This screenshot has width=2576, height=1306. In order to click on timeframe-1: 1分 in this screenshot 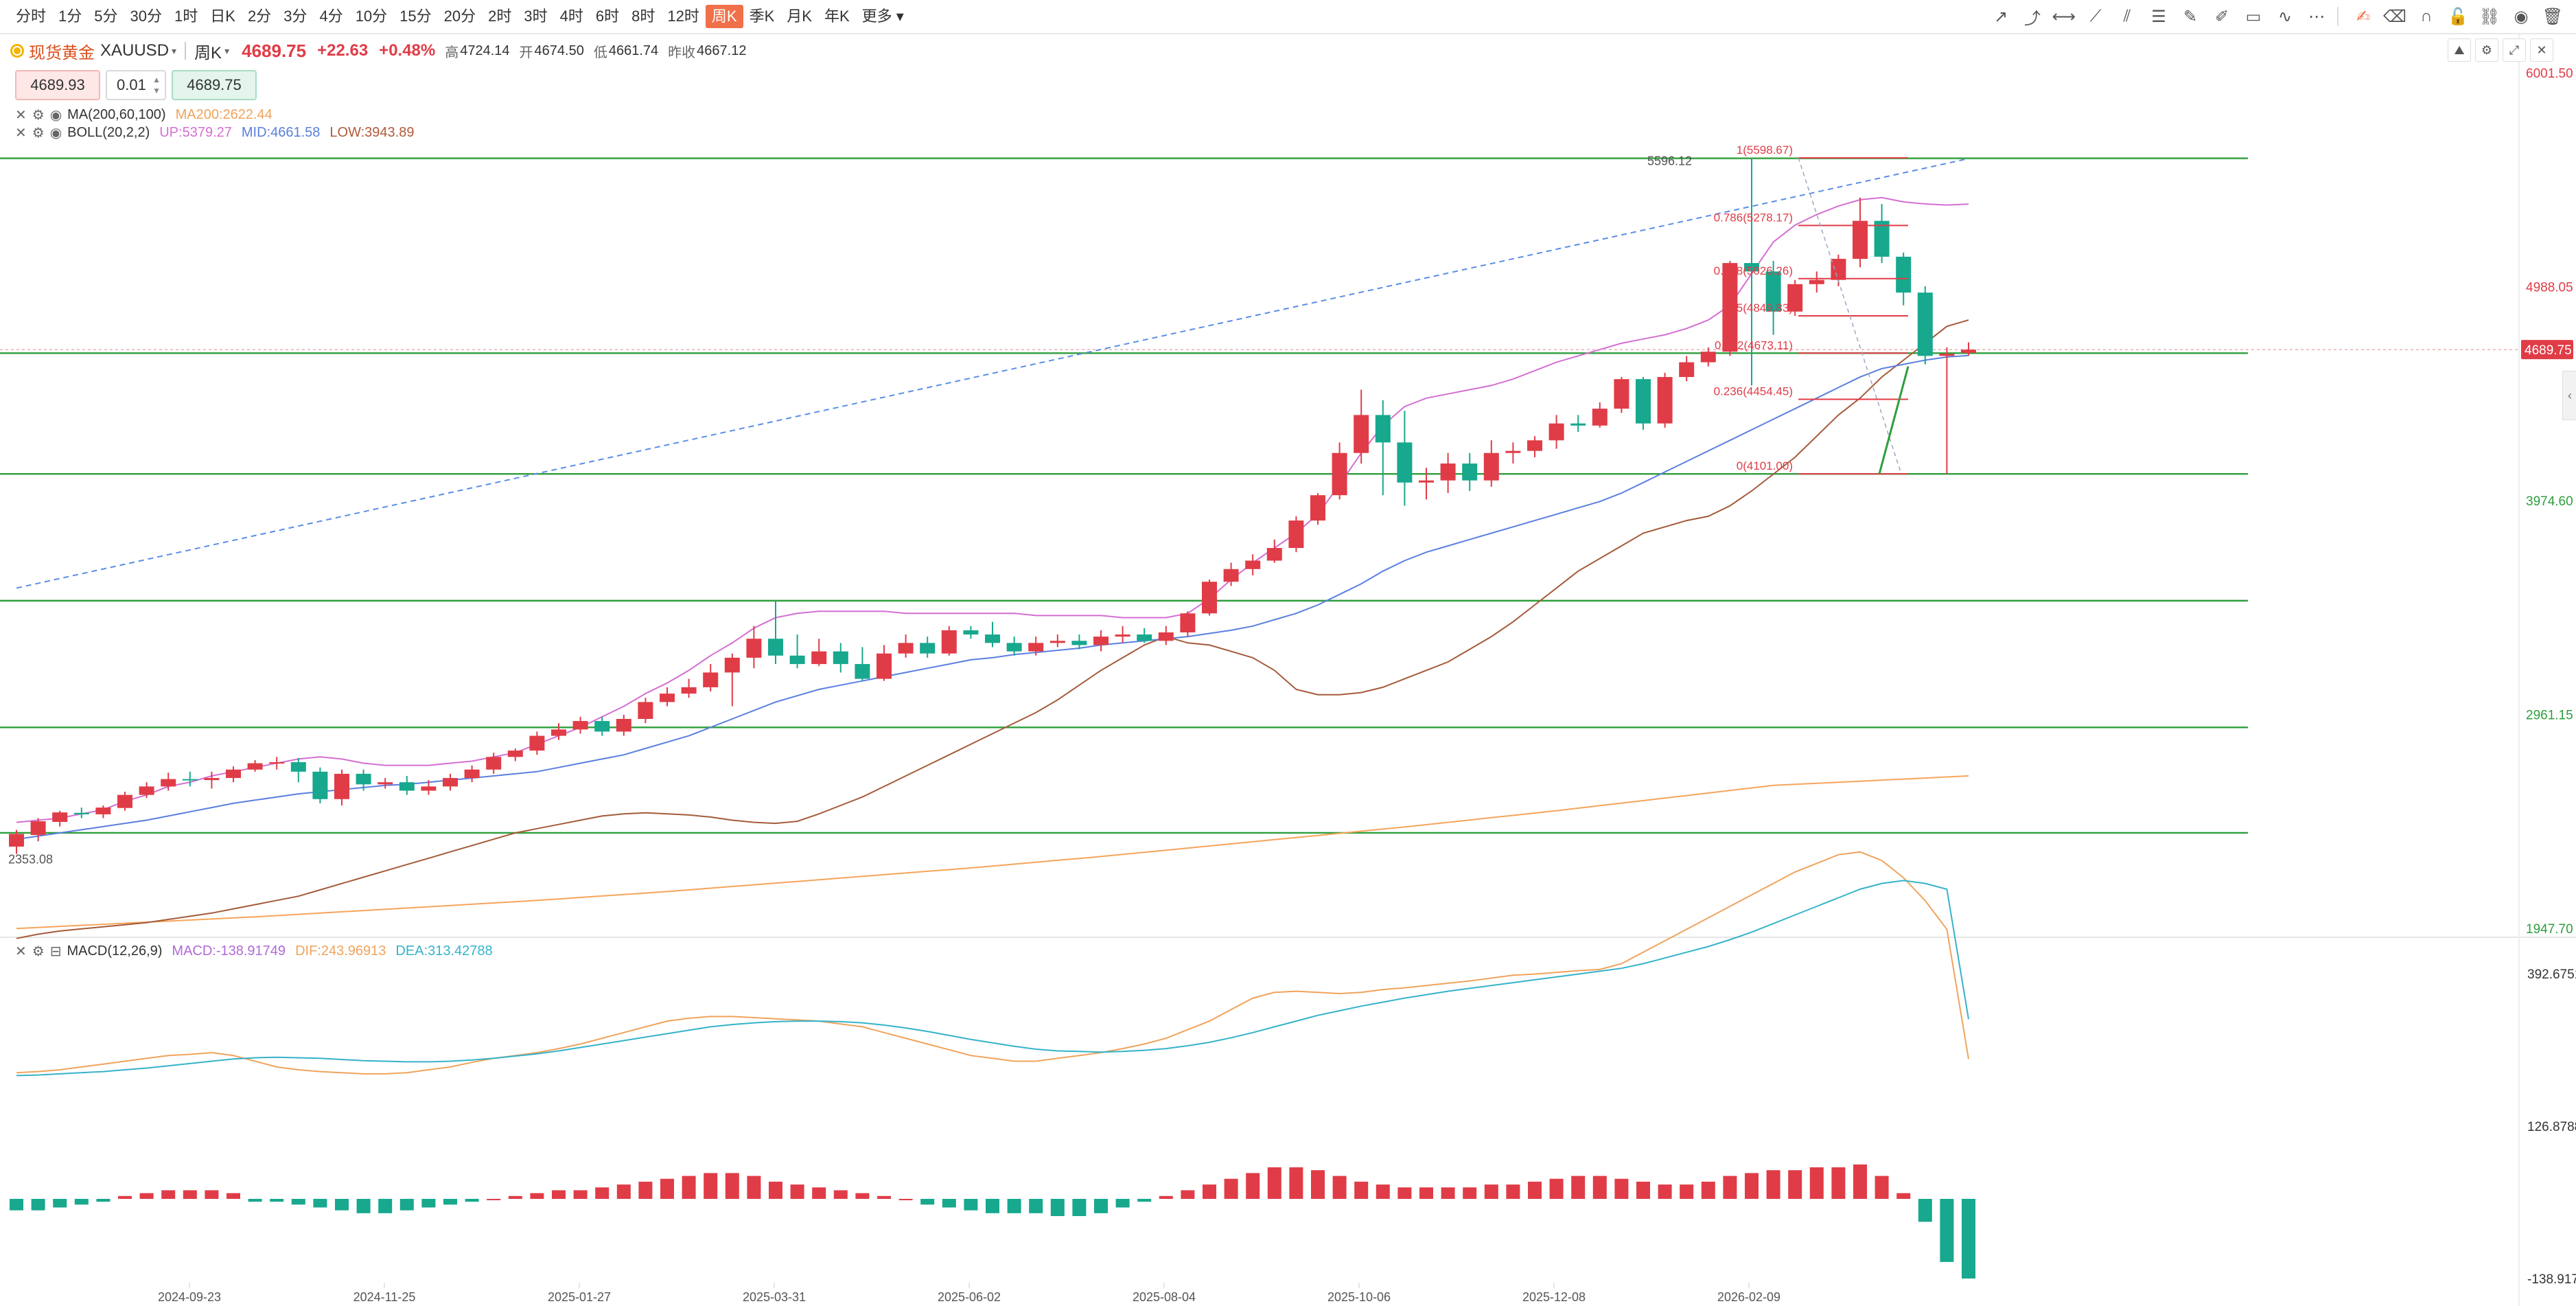, I will do `click(70, 16)`.